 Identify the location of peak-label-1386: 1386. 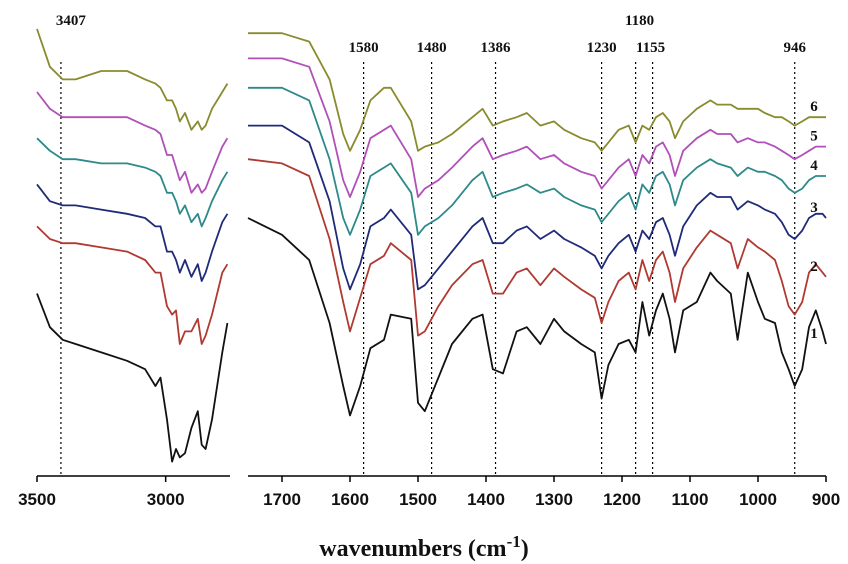
(496, 48).